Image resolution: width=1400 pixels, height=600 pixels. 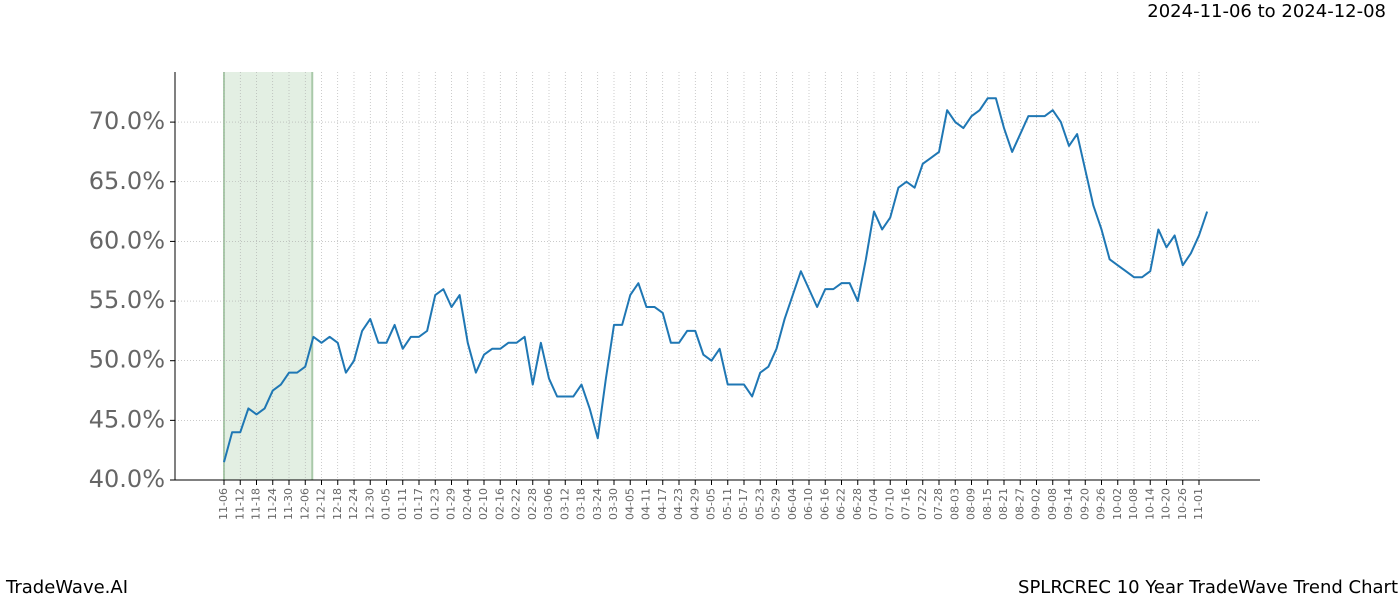 What do you see at coordinates (938, 504) in the screenshot?
I see `x-tick-label: 07-28` at bounding box center [938, 504].